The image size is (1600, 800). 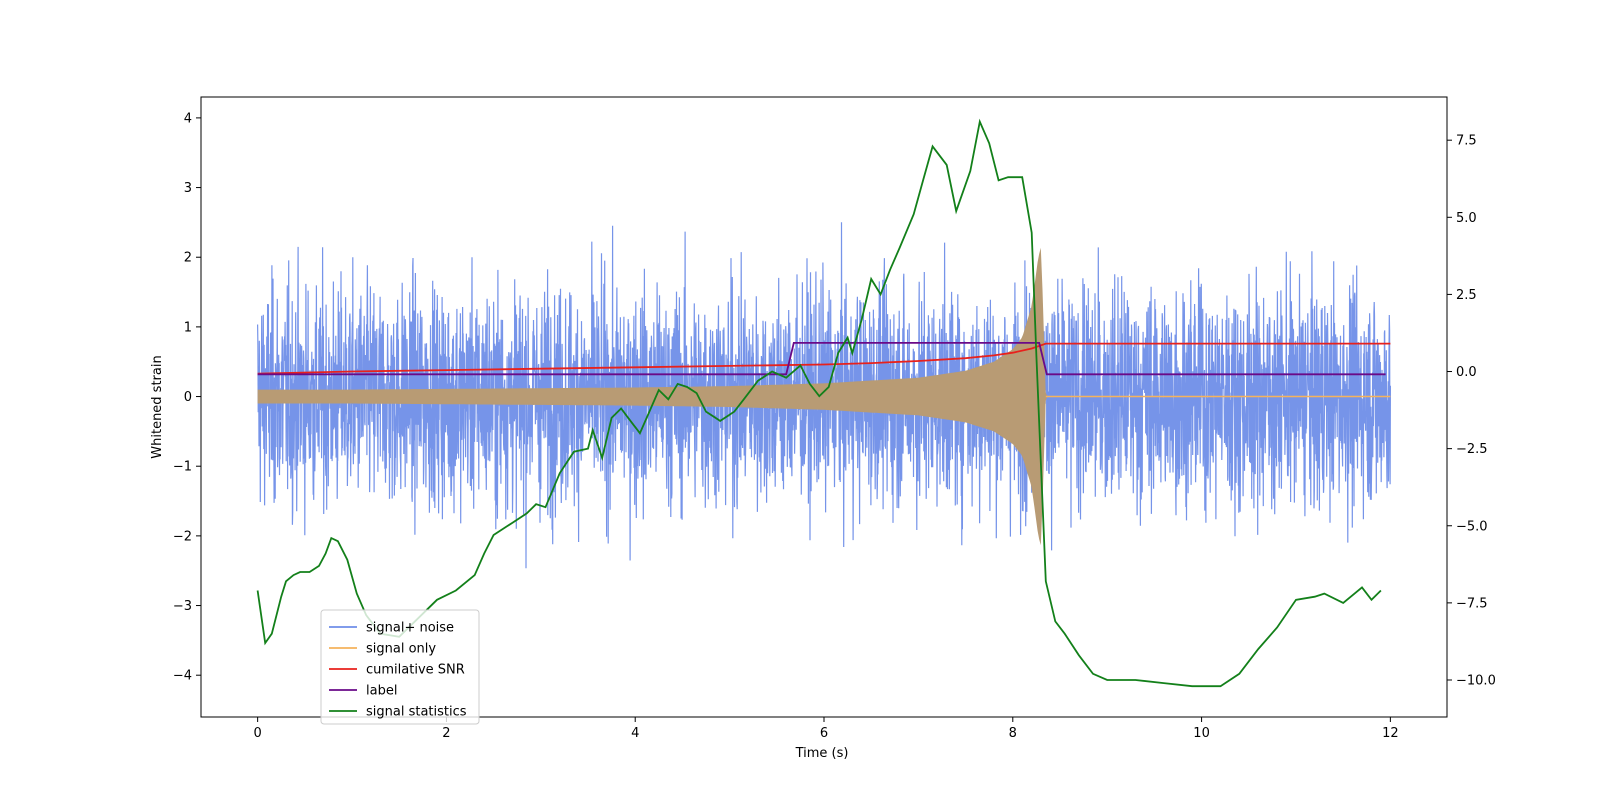 I want to click on y-axis-right: −10.0 −7.5 −5.0 −2.5 0.0 2.5 5.0 7.5, so click(x=1471, y=411).